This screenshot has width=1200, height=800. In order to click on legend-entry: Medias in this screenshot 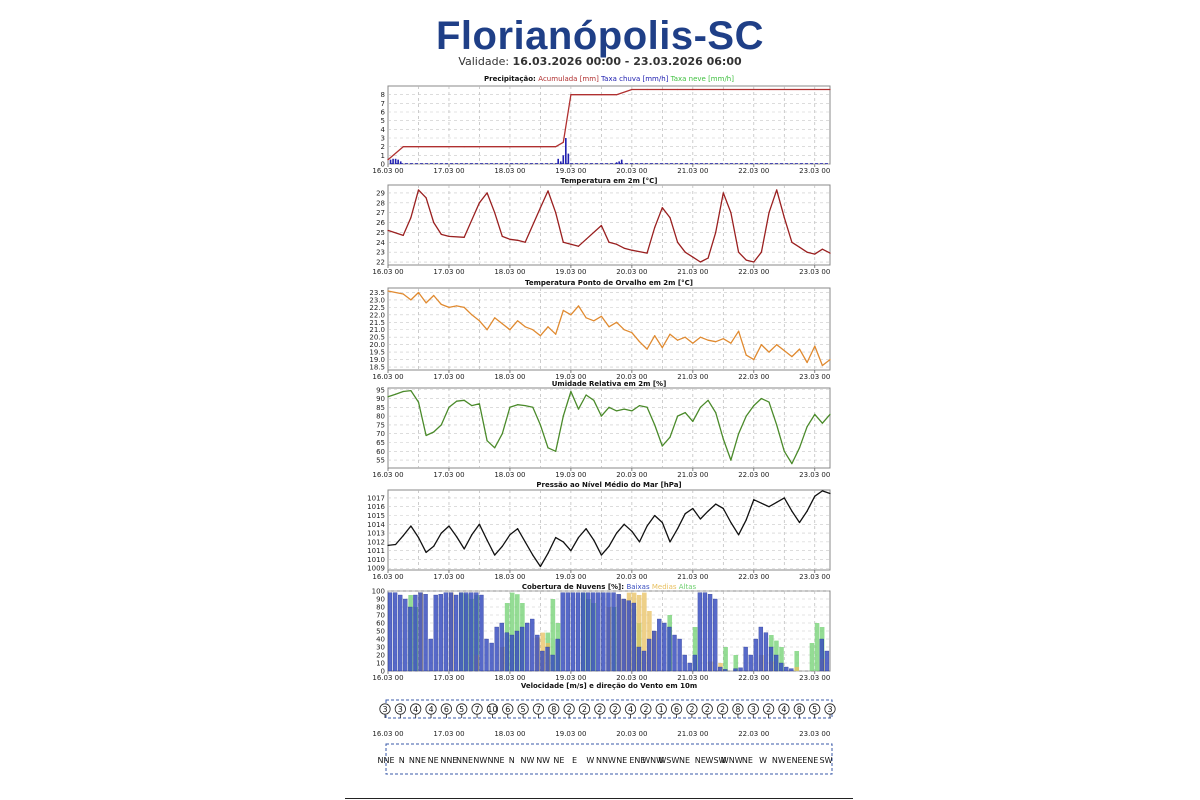, I will do `click(665, 587)`.